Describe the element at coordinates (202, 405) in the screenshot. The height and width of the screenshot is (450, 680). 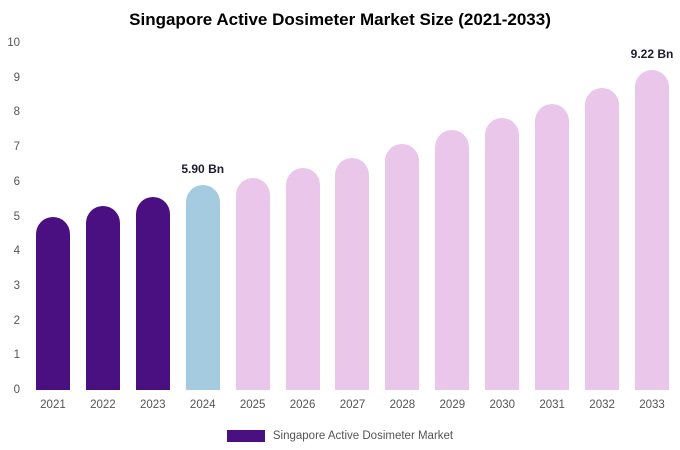
I see `x-tick-label: 2024` at that location.